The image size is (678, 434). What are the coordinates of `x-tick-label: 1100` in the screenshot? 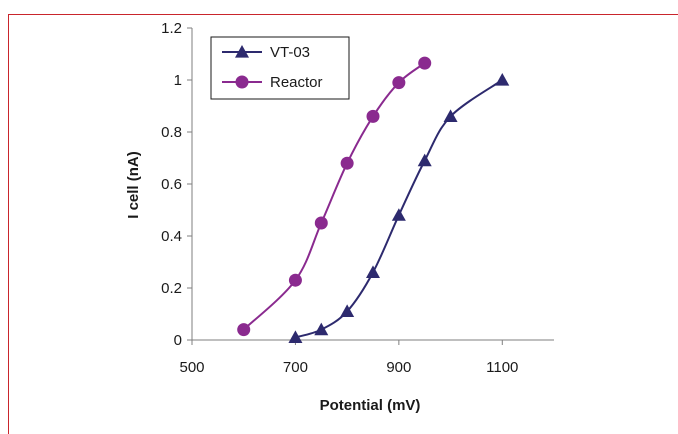 It's located at (502, 367).